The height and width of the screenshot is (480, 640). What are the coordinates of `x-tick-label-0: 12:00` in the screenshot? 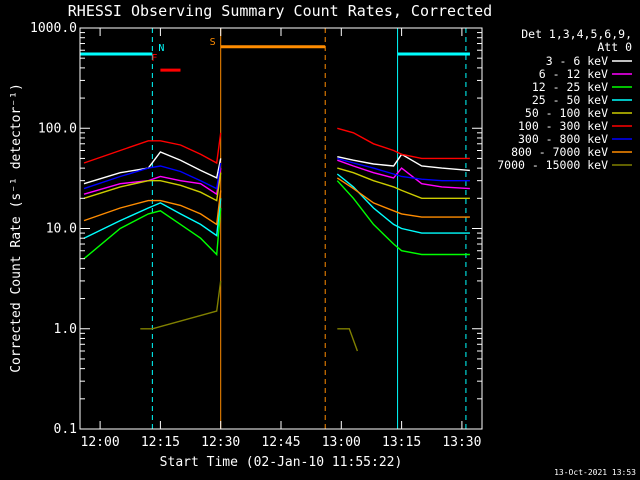 It's located at (100, 442).